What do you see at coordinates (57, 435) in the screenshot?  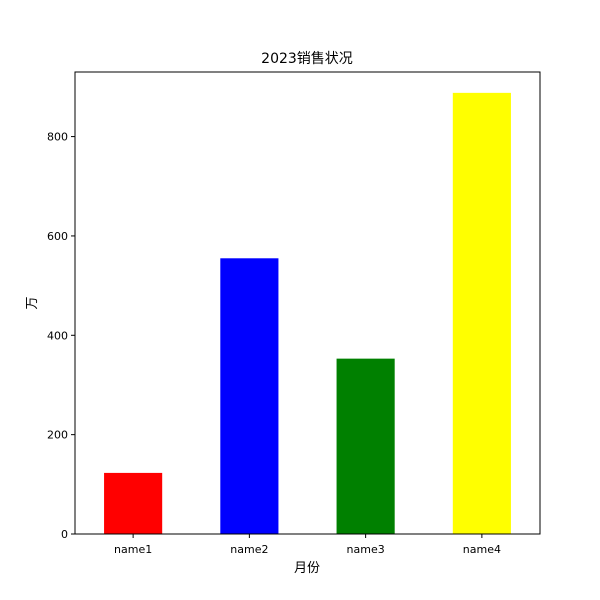 I see `y-tick-label: 200` at bounding box center [57, 435].